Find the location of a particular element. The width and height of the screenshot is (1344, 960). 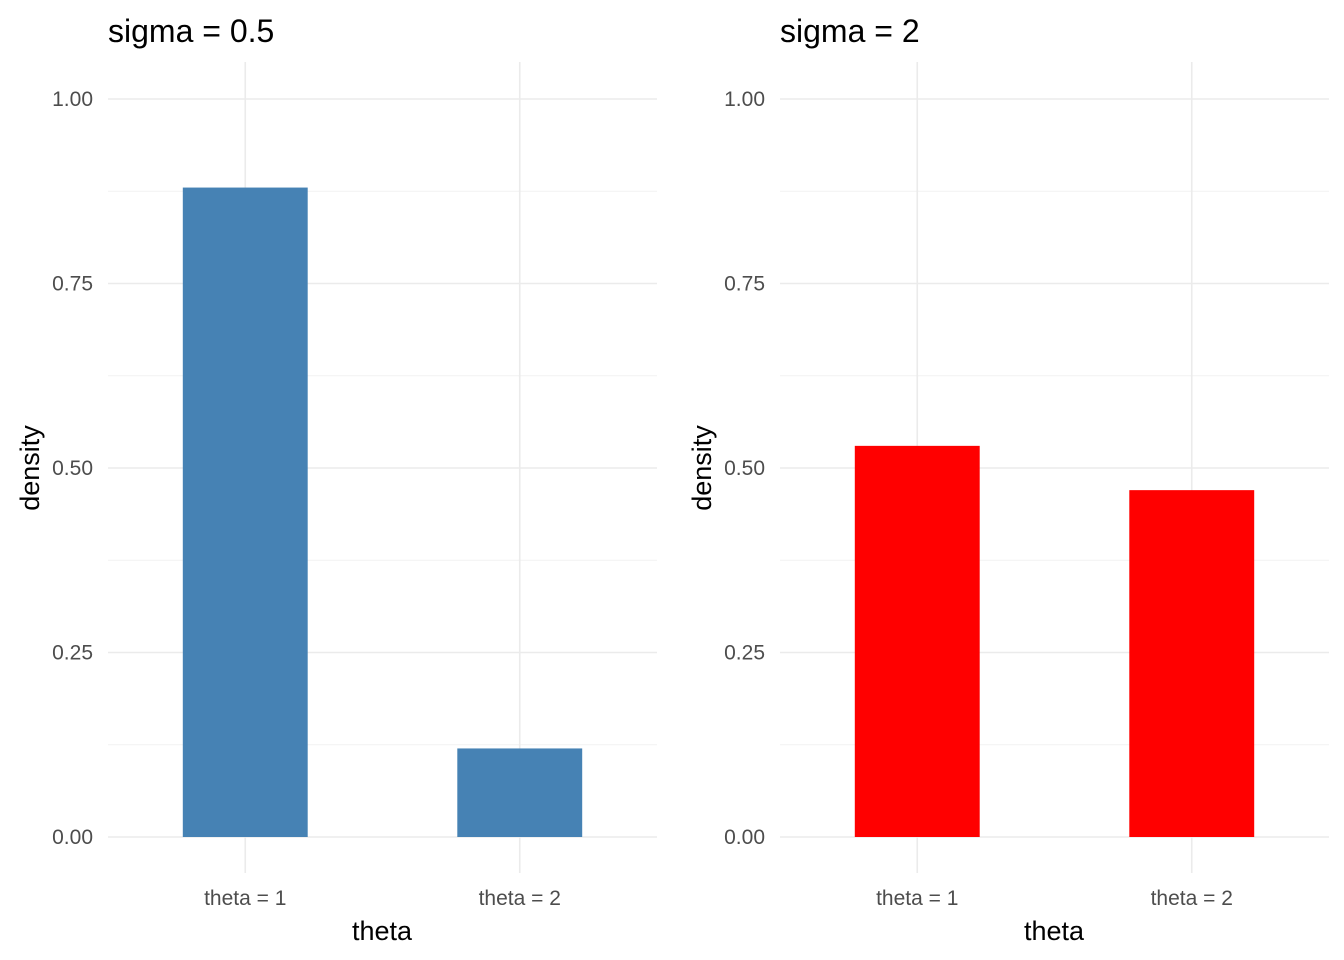

panel-title: sigma = 0.5 is located at coordinates (191, 31).